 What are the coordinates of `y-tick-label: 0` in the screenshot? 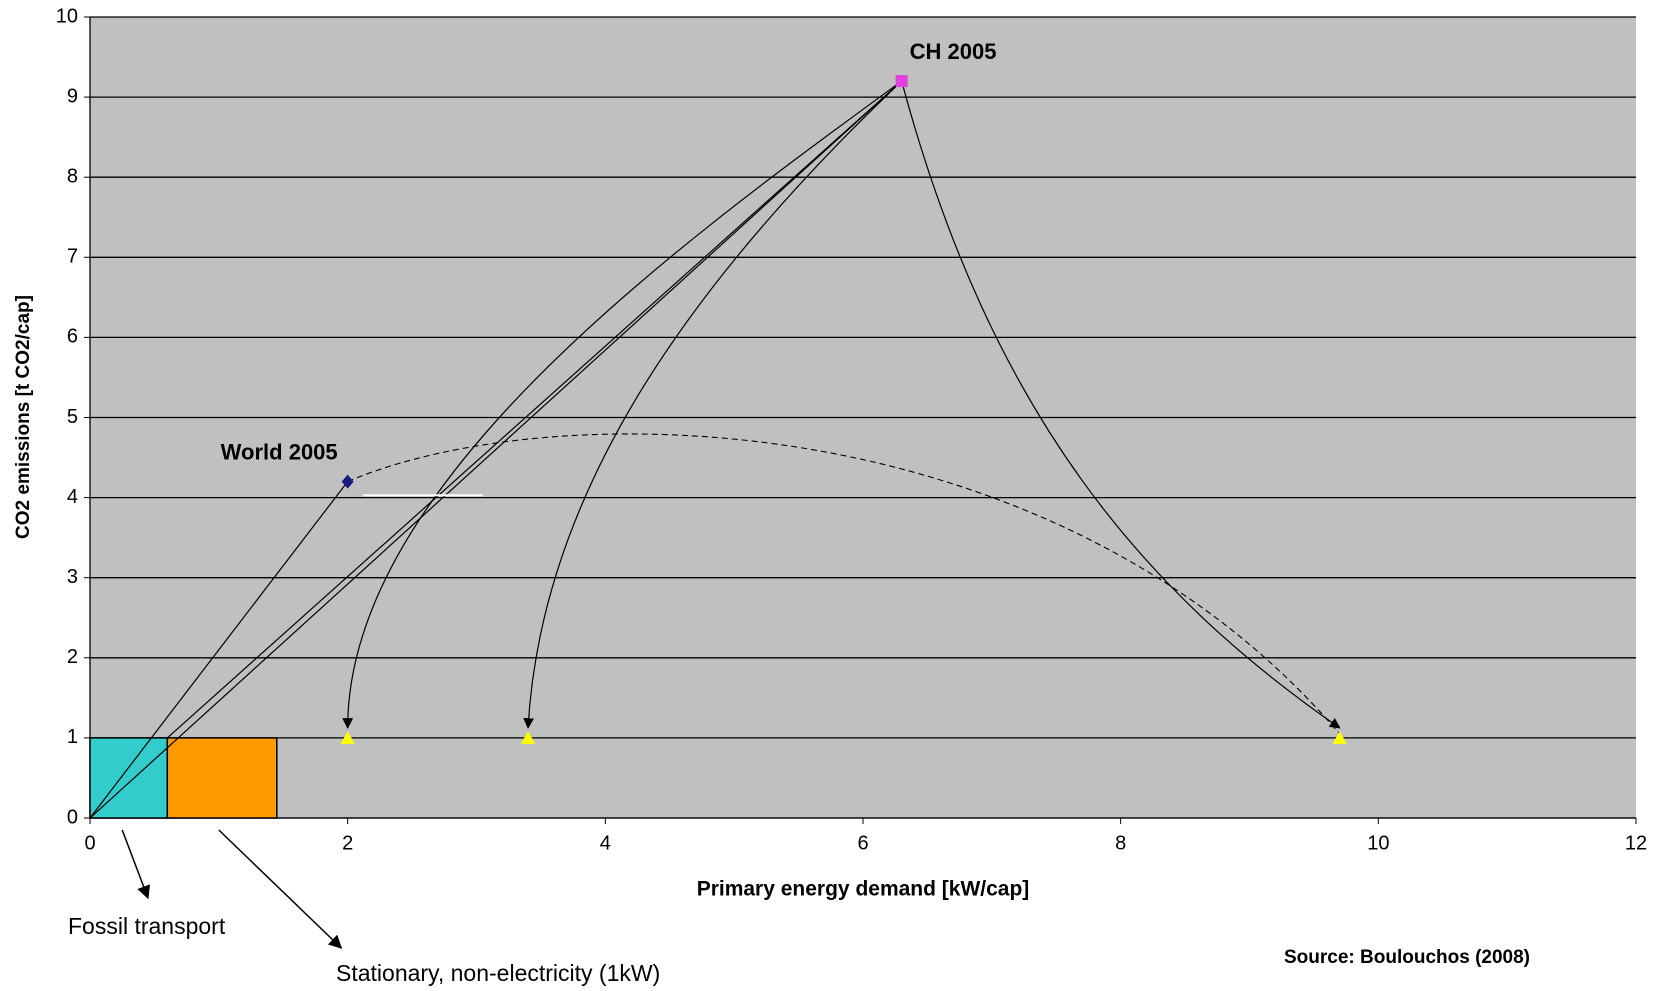 It's located at (72, 817).